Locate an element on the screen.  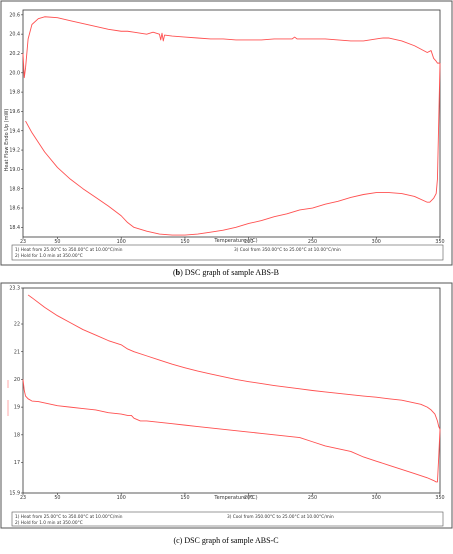
chart-b-segment-box is located at coordinates (227, 252).